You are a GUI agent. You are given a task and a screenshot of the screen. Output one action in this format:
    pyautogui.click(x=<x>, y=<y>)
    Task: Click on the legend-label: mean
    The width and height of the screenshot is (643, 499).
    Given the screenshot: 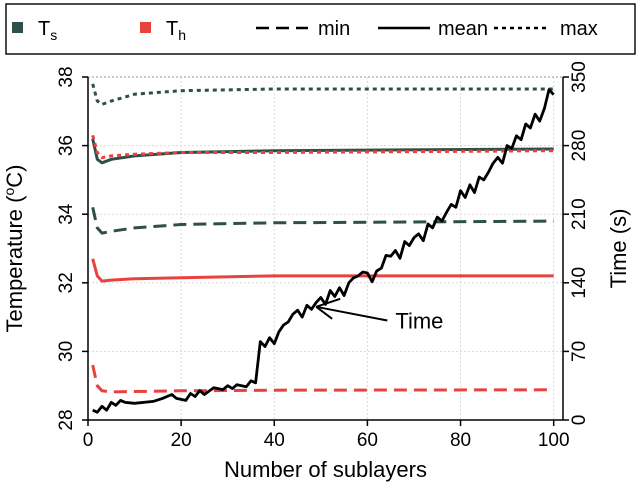 What is the action you would take?
    pyautogui.click(x=463, y=29)
    